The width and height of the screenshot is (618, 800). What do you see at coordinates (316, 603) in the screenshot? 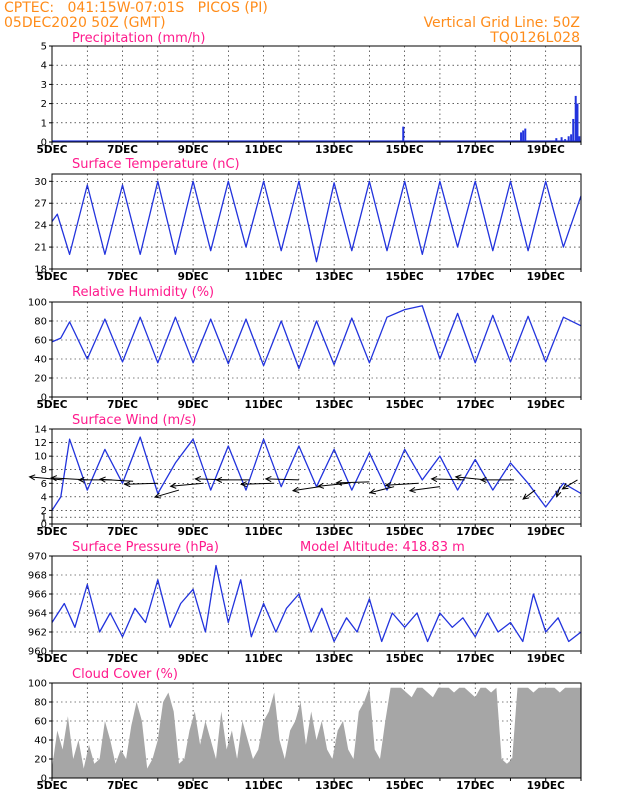
I see `pres-frame` at bounding box center [316, 603].